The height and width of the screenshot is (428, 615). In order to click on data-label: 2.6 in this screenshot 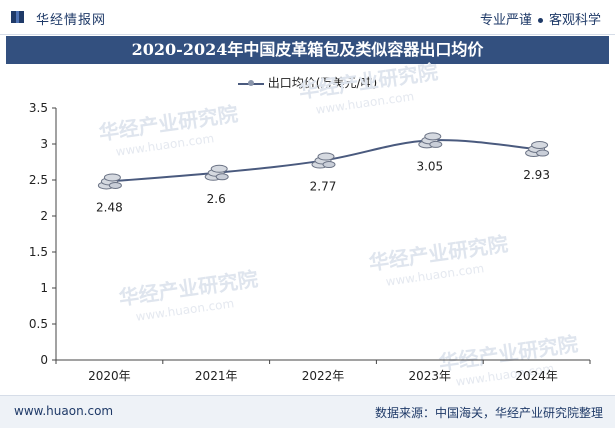, I will do `click(216, 199)`.